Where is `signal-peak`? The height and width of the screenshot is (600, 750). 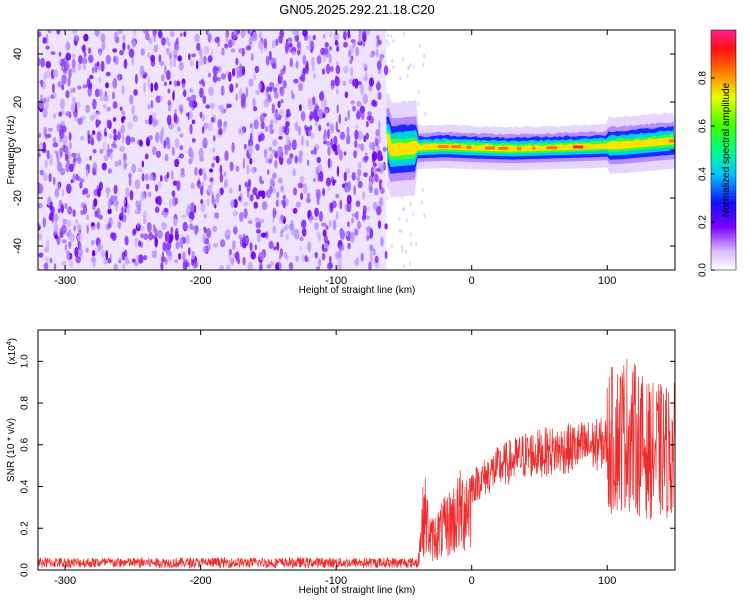
signal-peak is located at coordinates (578, 147).